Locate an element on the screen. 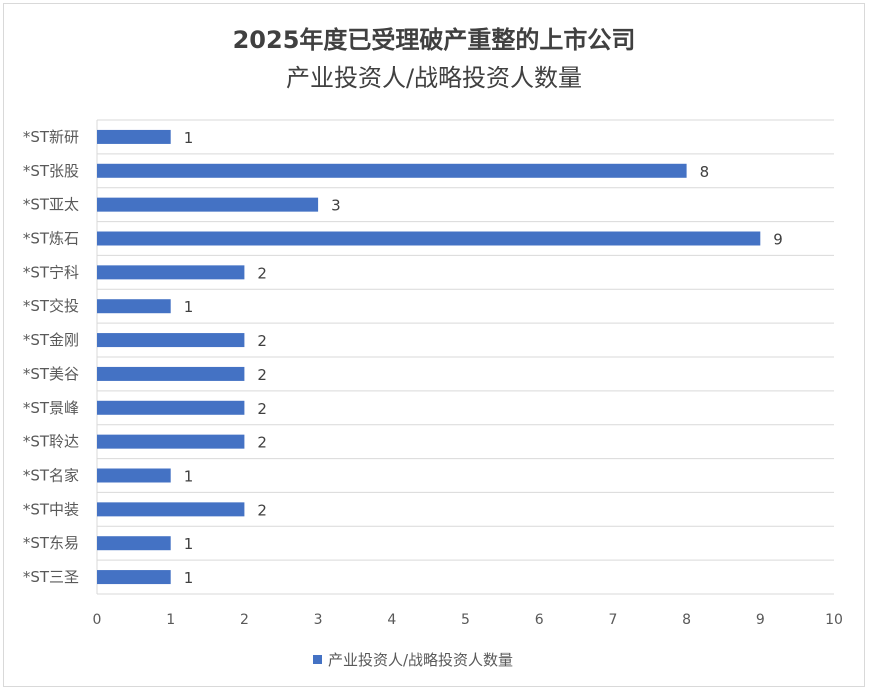 Image resolution: width=869 pixels, height=691 pixels. x-tick-label: 5 is located at coordinates (465, 620).